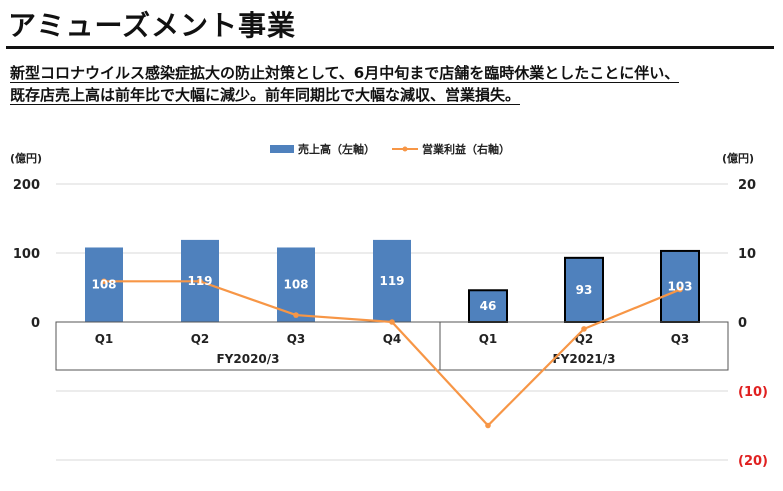 Image resolution: width=783 pixels, height=491 pixels. I want to click on category-table, so click(392, 346).